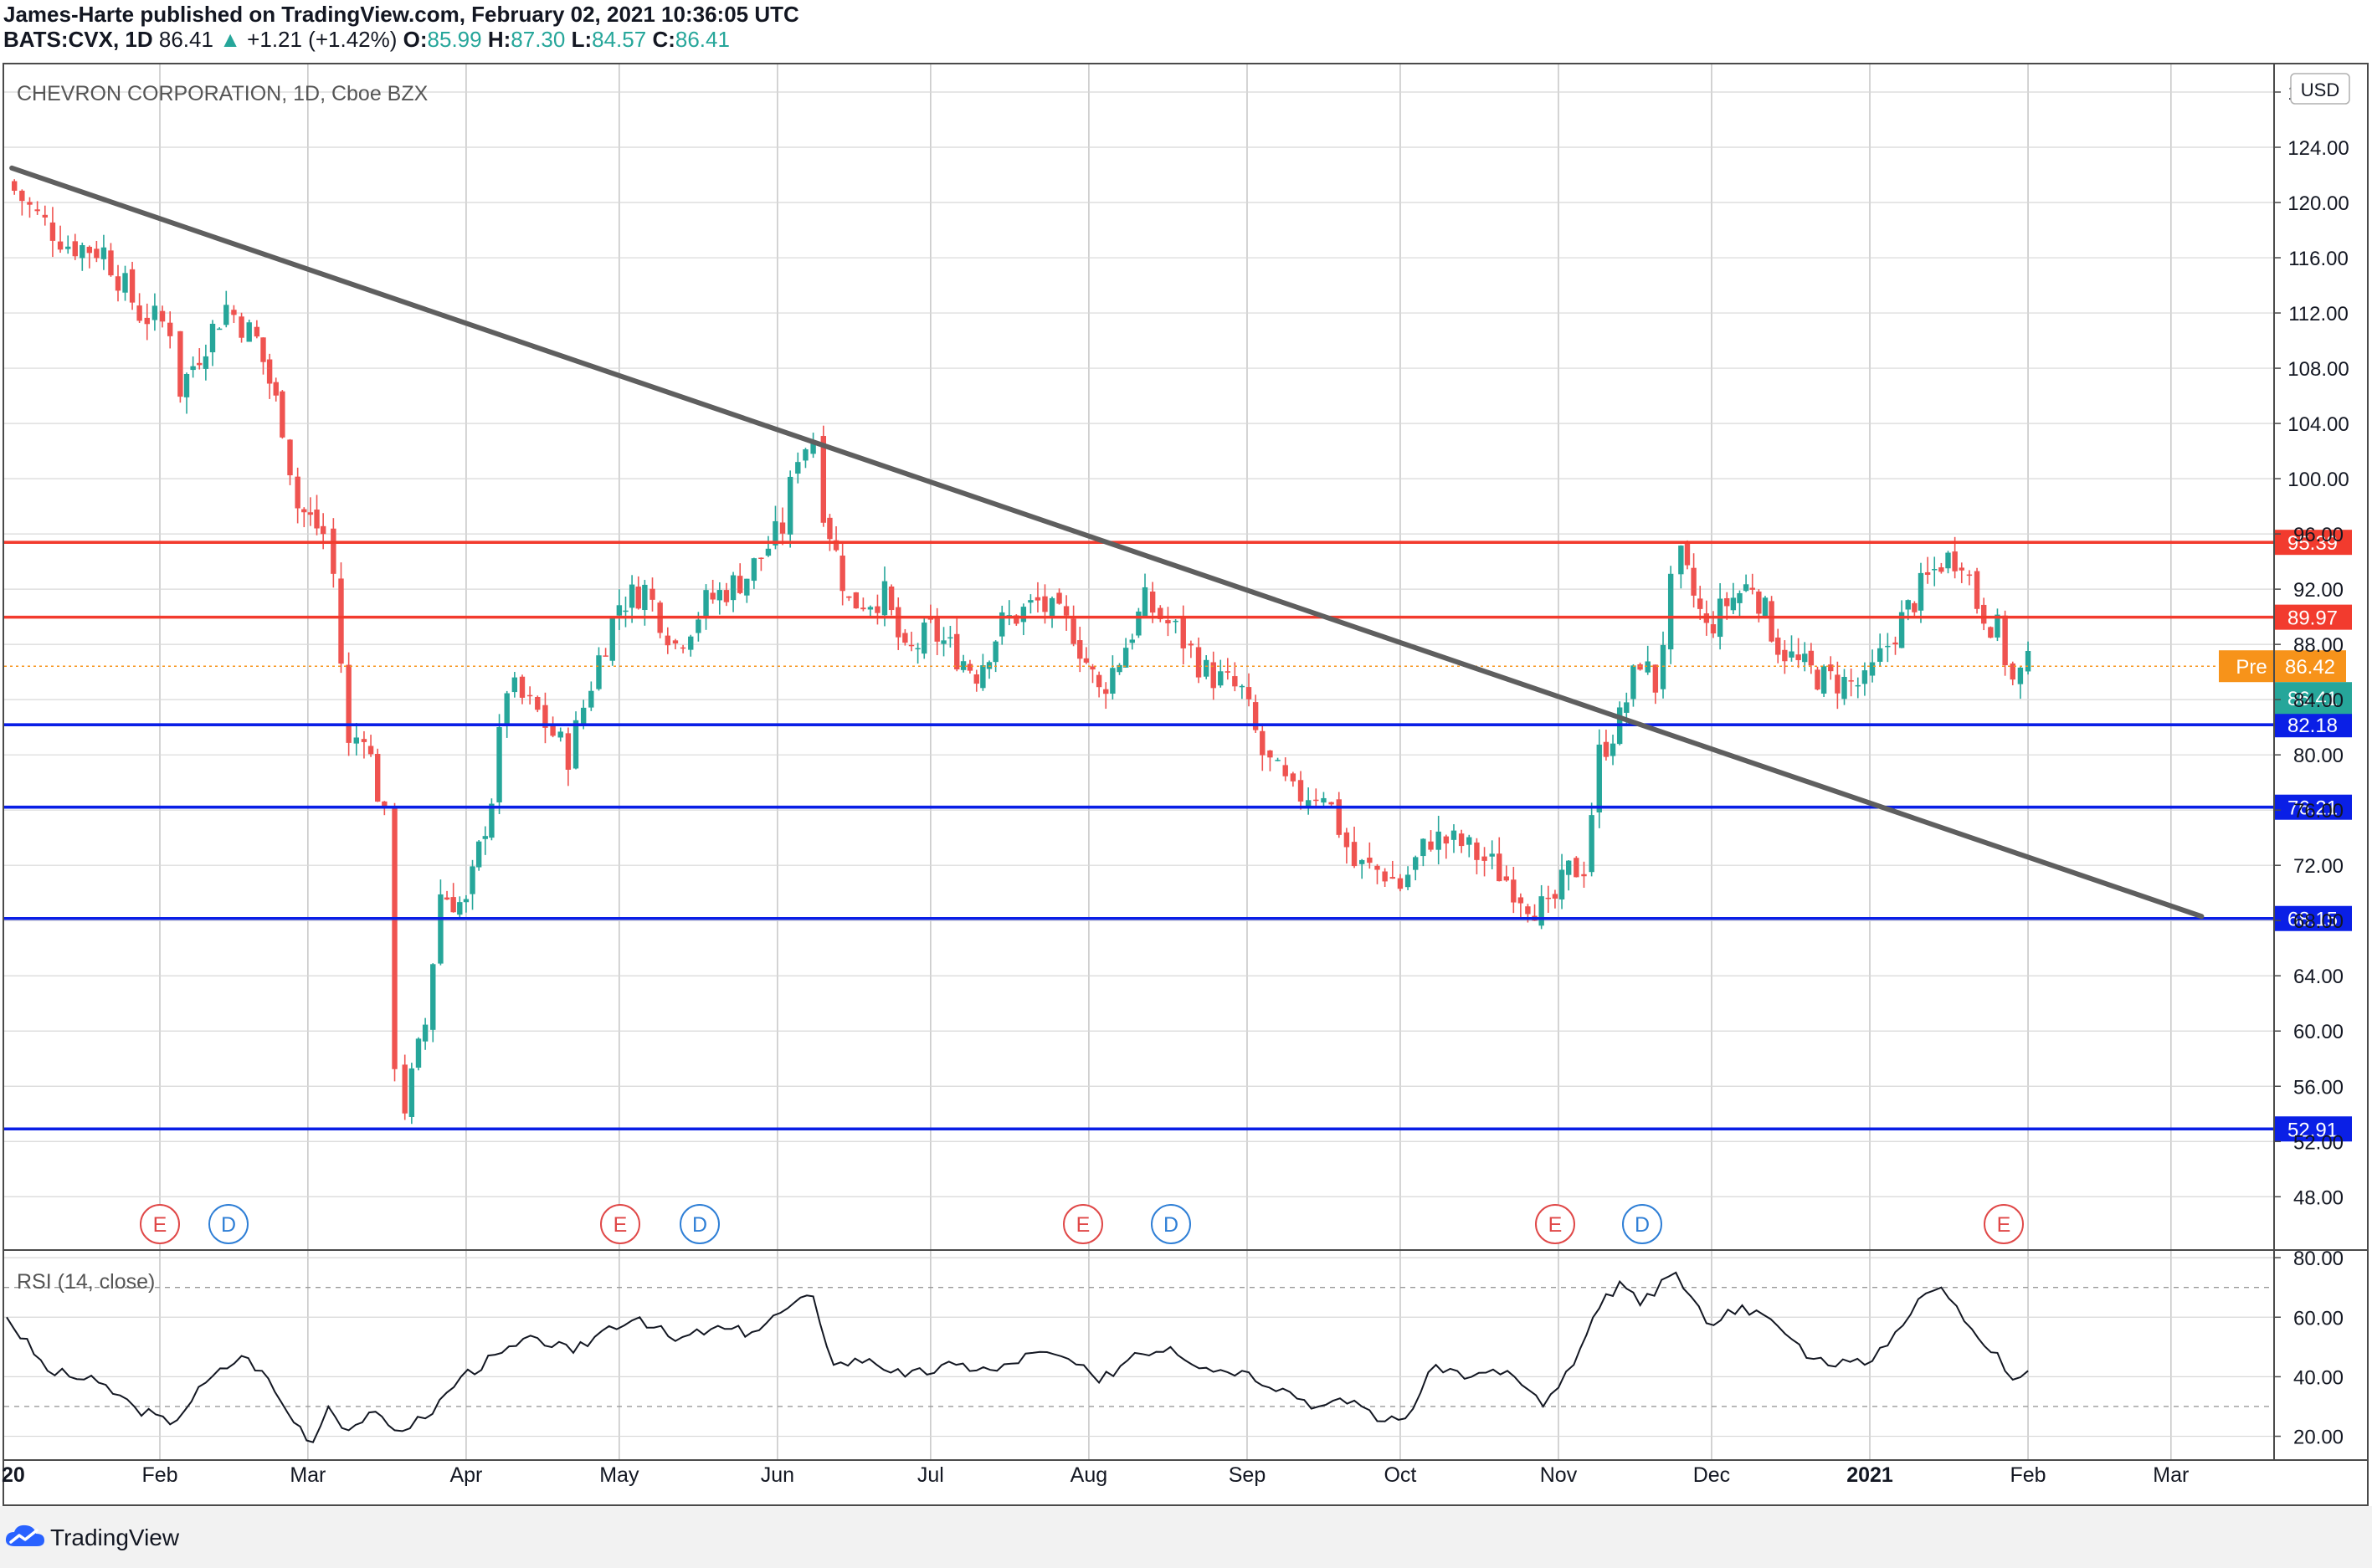 The height and width of the screenshot is (1568, 2372). What do you see at coordinates (2318, 1032) in the screenshot?
I see `price-tick-label: 60.00` at bounding box center [2318, 1032].